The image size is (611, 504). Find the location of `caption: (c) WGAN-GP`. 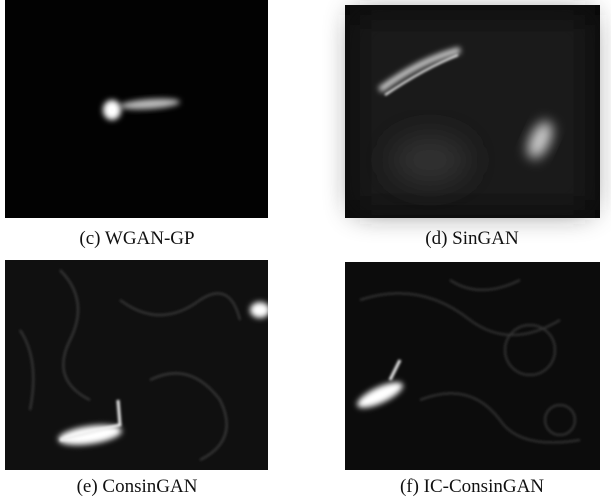

caption: (c) WGAN-GP is located at coordinates (137, 238).